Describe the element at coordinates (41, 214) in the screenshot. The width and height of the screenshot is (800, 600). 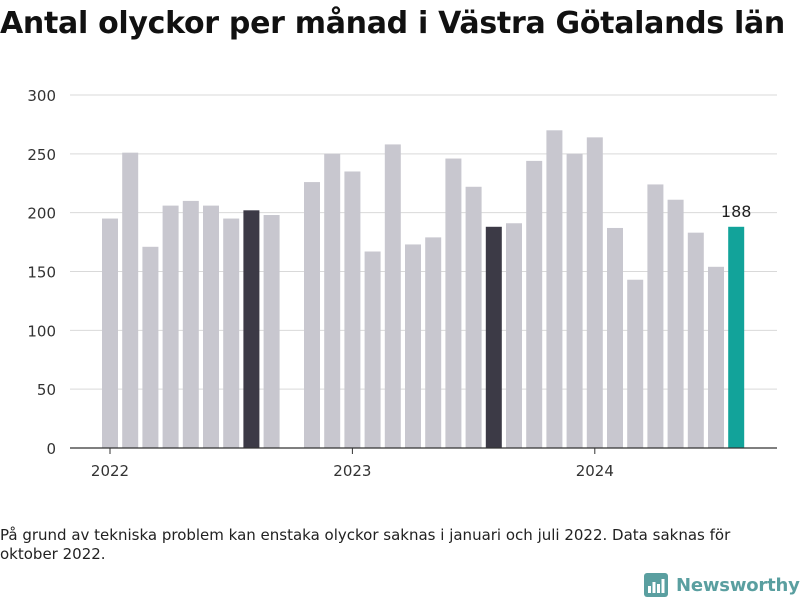
I see `y-tick-label: 200` at that location.